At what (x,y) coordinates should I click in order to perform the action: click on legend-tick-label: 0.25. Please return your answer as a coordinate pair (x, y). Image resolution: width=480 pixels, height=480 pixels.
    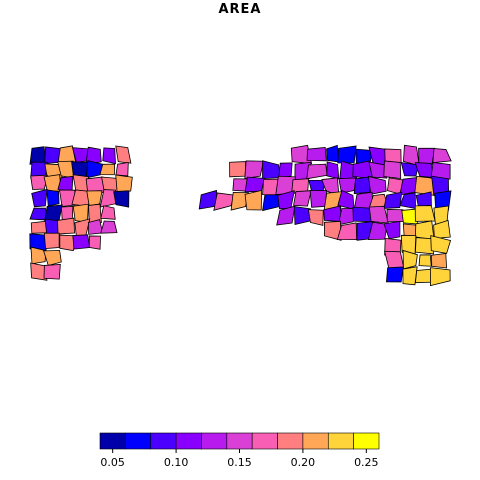
    Looking at the image, I should click on (366, 462).